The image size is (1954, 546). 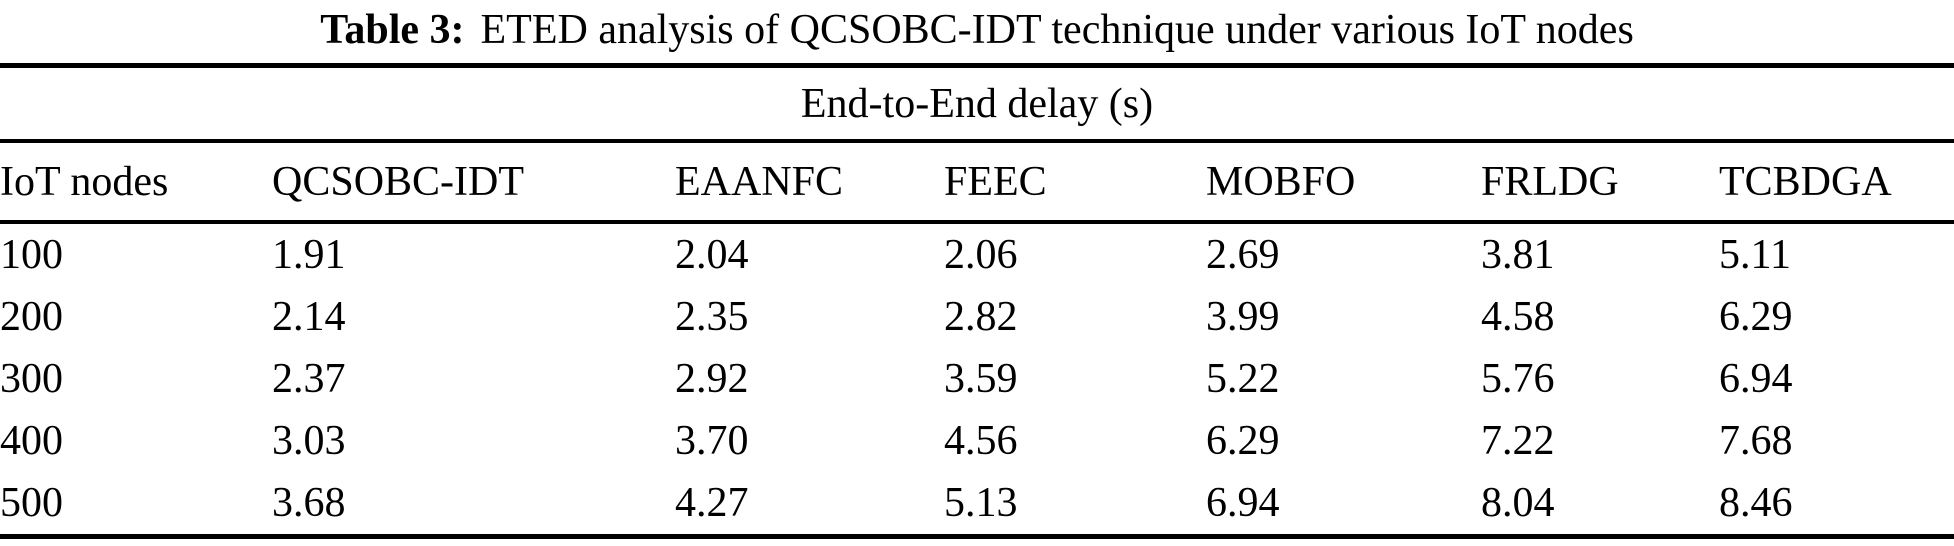 I want to click on table-cell: 2.92, so click(x=712, y=379).